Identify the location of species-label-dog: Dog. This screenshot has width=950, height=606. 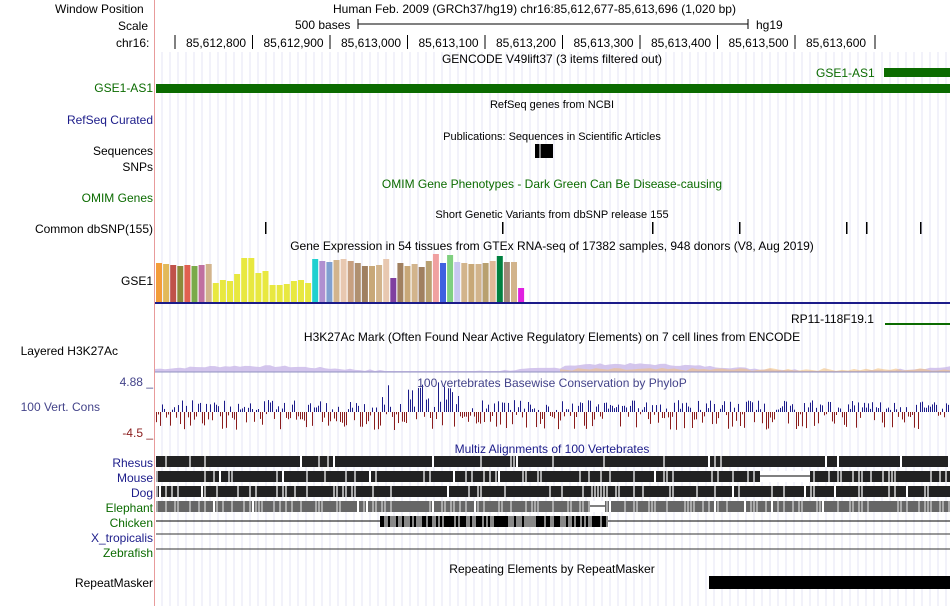
(141, 493).